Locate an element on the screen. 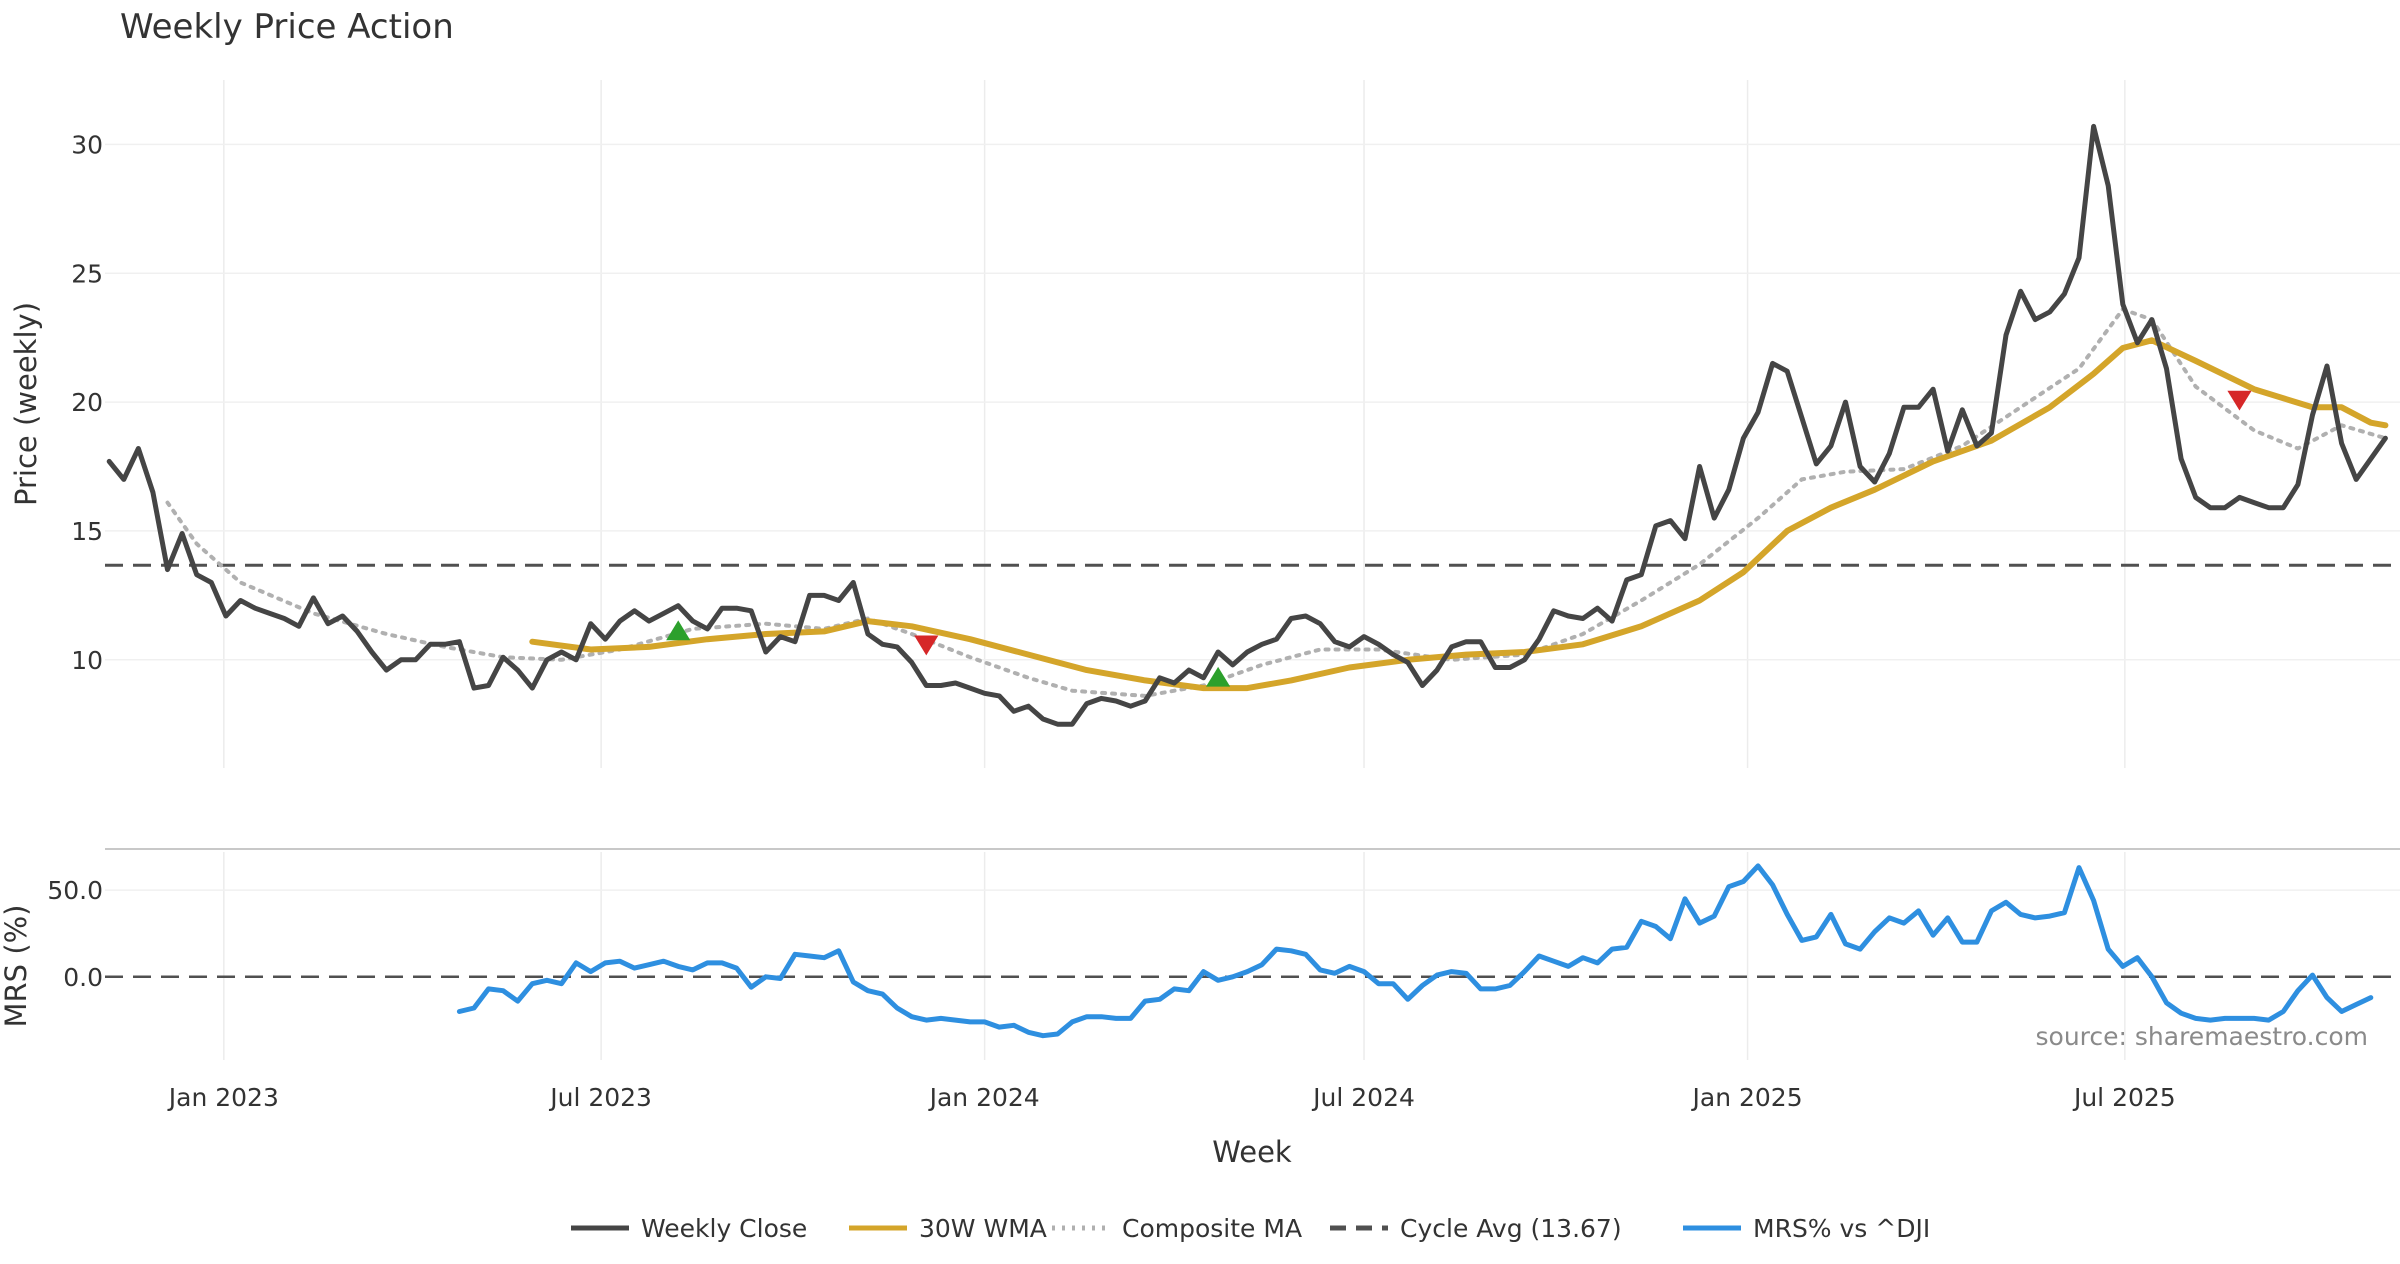  mrs-y-tick-labels: 0.0 50.0 is located at coordinates (75, 934).